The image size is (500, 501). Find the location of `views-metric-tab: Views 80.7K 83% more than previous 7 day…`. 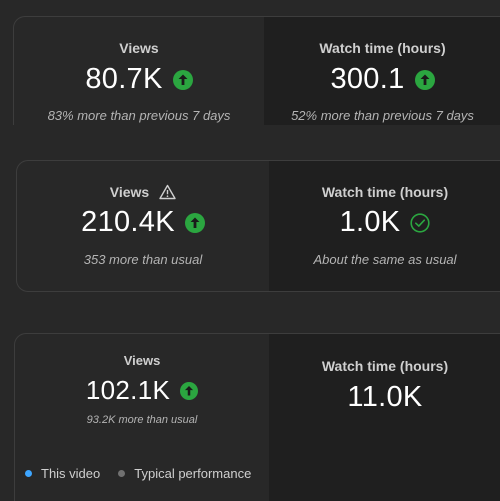

views-metric-tab: Views 80.7K 83% more than previous 7 day… is located at coordinates (139, 71).